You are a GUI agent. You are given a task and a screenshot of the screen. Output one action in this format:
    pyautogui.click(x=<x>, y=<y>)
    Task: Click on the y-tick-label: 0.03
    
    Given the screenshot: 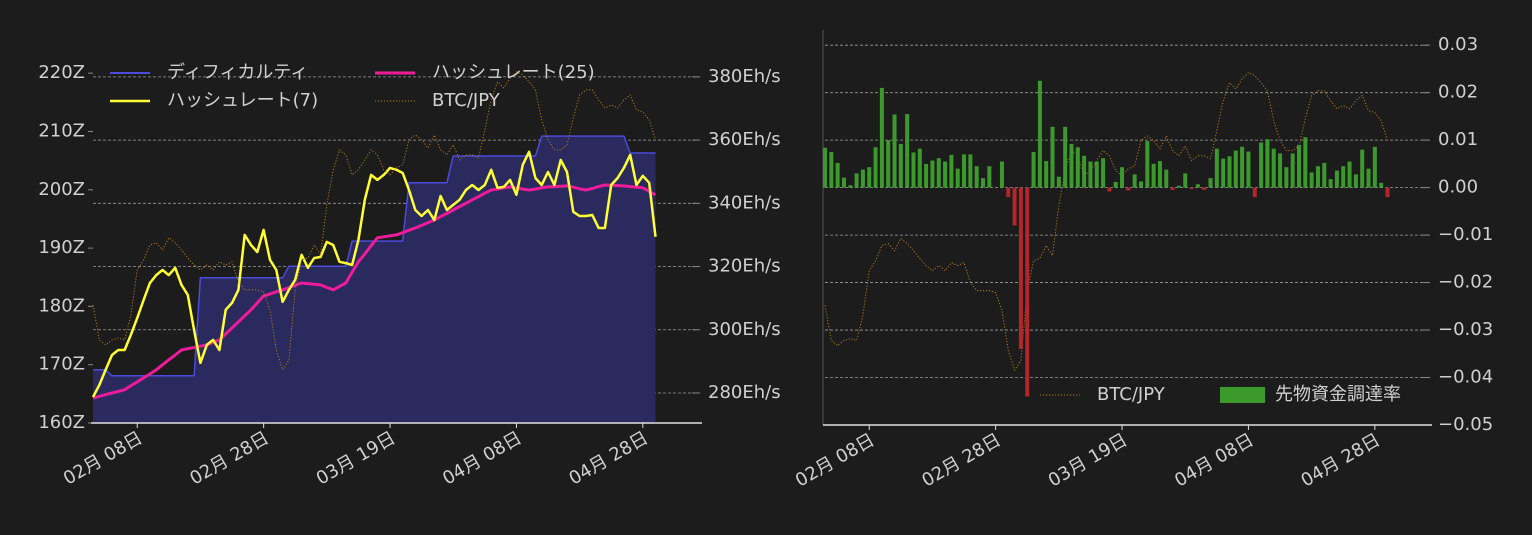 What is the action you would take?
    pyautogui.click(x=1458, y=44)
    